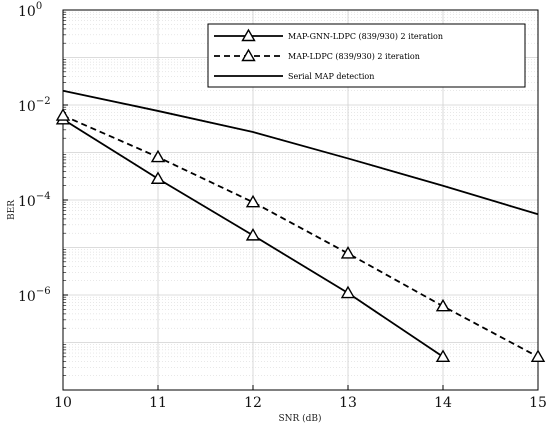 Image resolution: width=550 pixels, height=427 pixels. What do you see at coordinates (365, 36) in the screenshot?
I see `legend-label: MAP-GNN-LDPC (839/930) 2 iteration` at bounding box center [365, 36].